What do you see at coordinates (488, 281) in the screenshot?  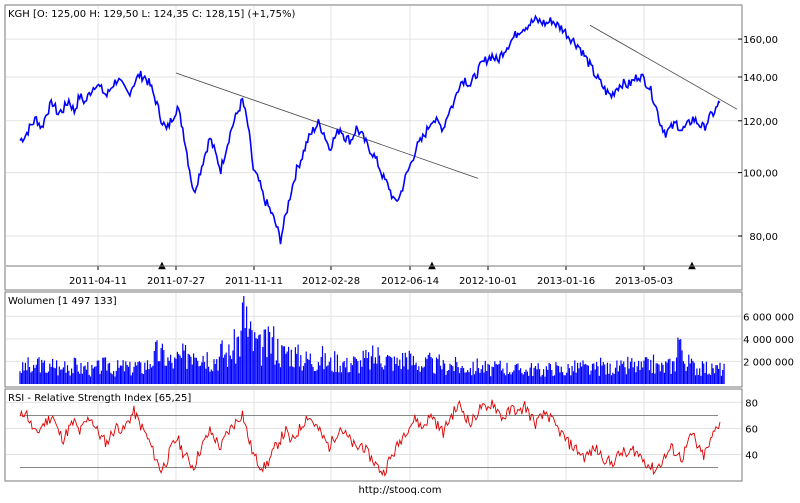 I see `x-tick-label: 2012-10-01` at bounding box center [488, 281].